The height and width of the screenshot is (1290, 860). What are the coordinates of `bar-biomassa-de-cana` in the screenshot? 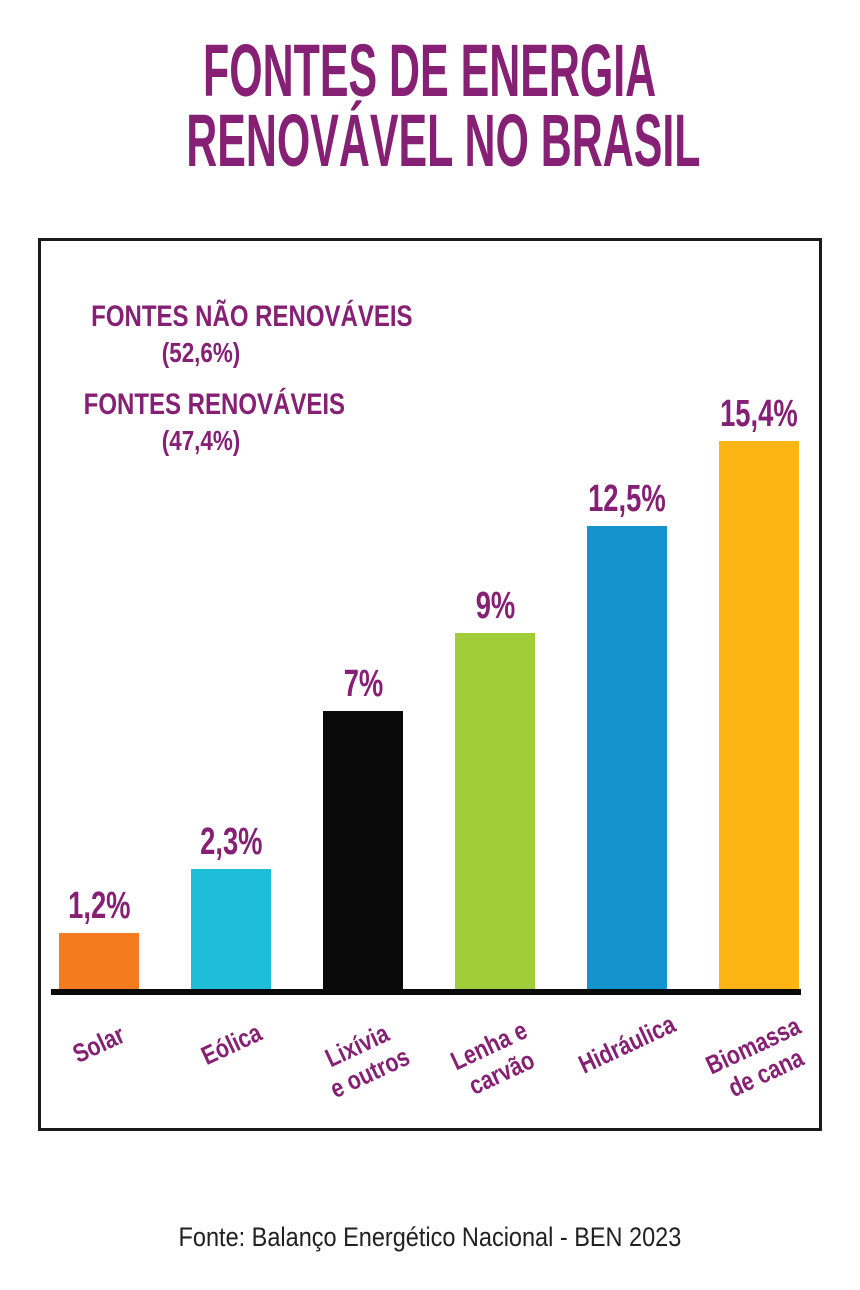 It's located at (759, 715).